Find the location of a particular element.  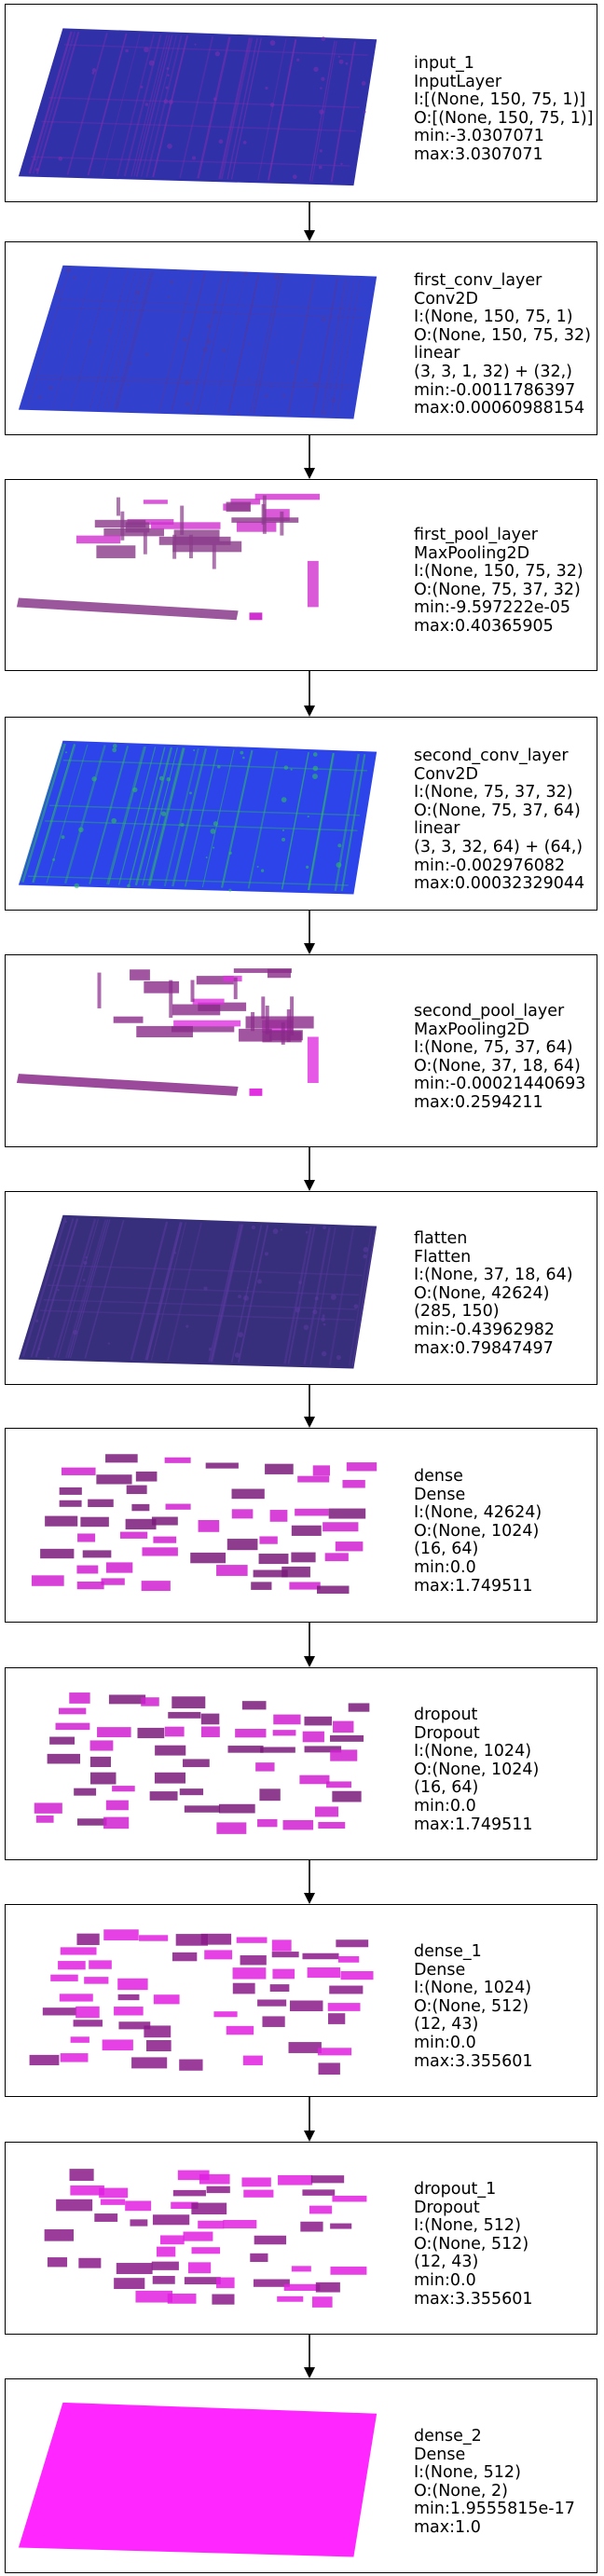

layer-detail: I:[(None, 150, 75, 1)] is located at coordinates (500, 100).